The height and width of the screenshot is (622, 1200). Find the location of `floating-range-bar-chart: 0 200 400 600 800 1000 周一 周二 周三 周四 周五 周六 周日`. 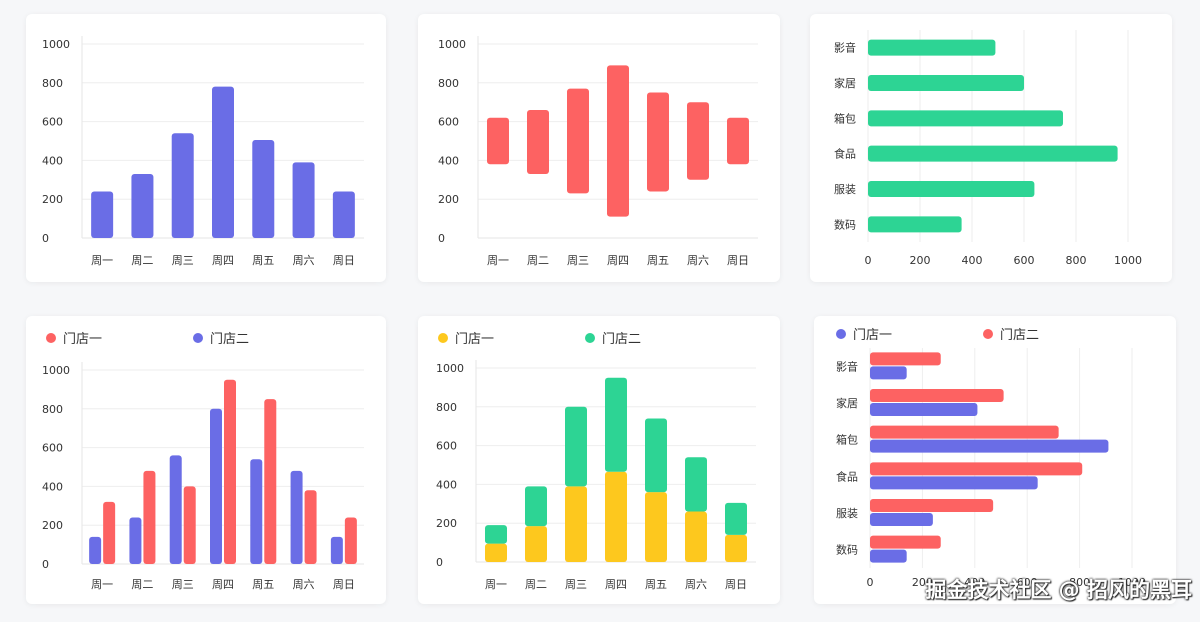

floating-range-bar-chart: 0 200 400 600 800 1000 周一 周二 周三 周四 周五 周六 周日 is located at coordinates (598, 151).